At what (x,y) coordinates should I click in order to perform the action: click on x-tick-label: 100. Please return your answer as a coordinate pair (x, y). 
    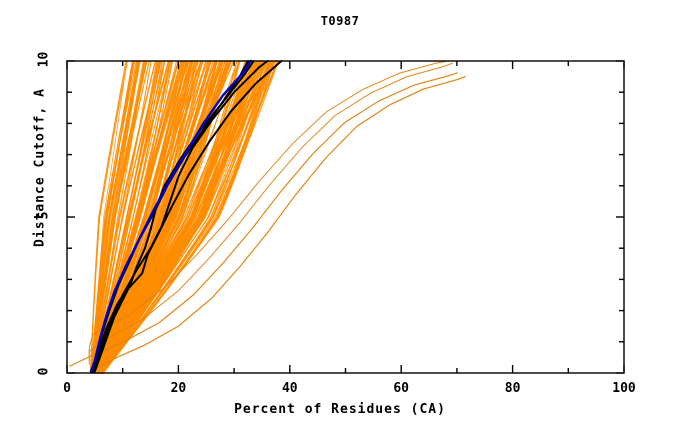
    Looking at the image, I should click on (624, 388).